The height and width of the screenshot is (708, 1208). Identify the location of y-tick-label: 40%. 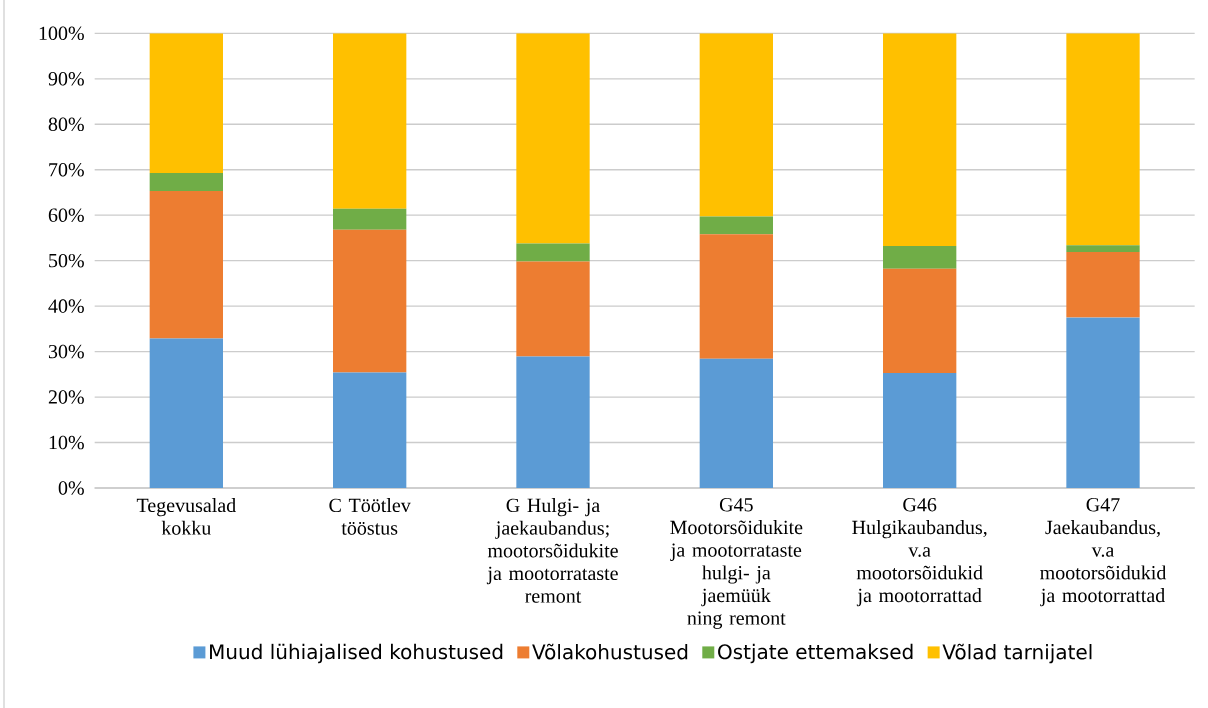
(66, 306).